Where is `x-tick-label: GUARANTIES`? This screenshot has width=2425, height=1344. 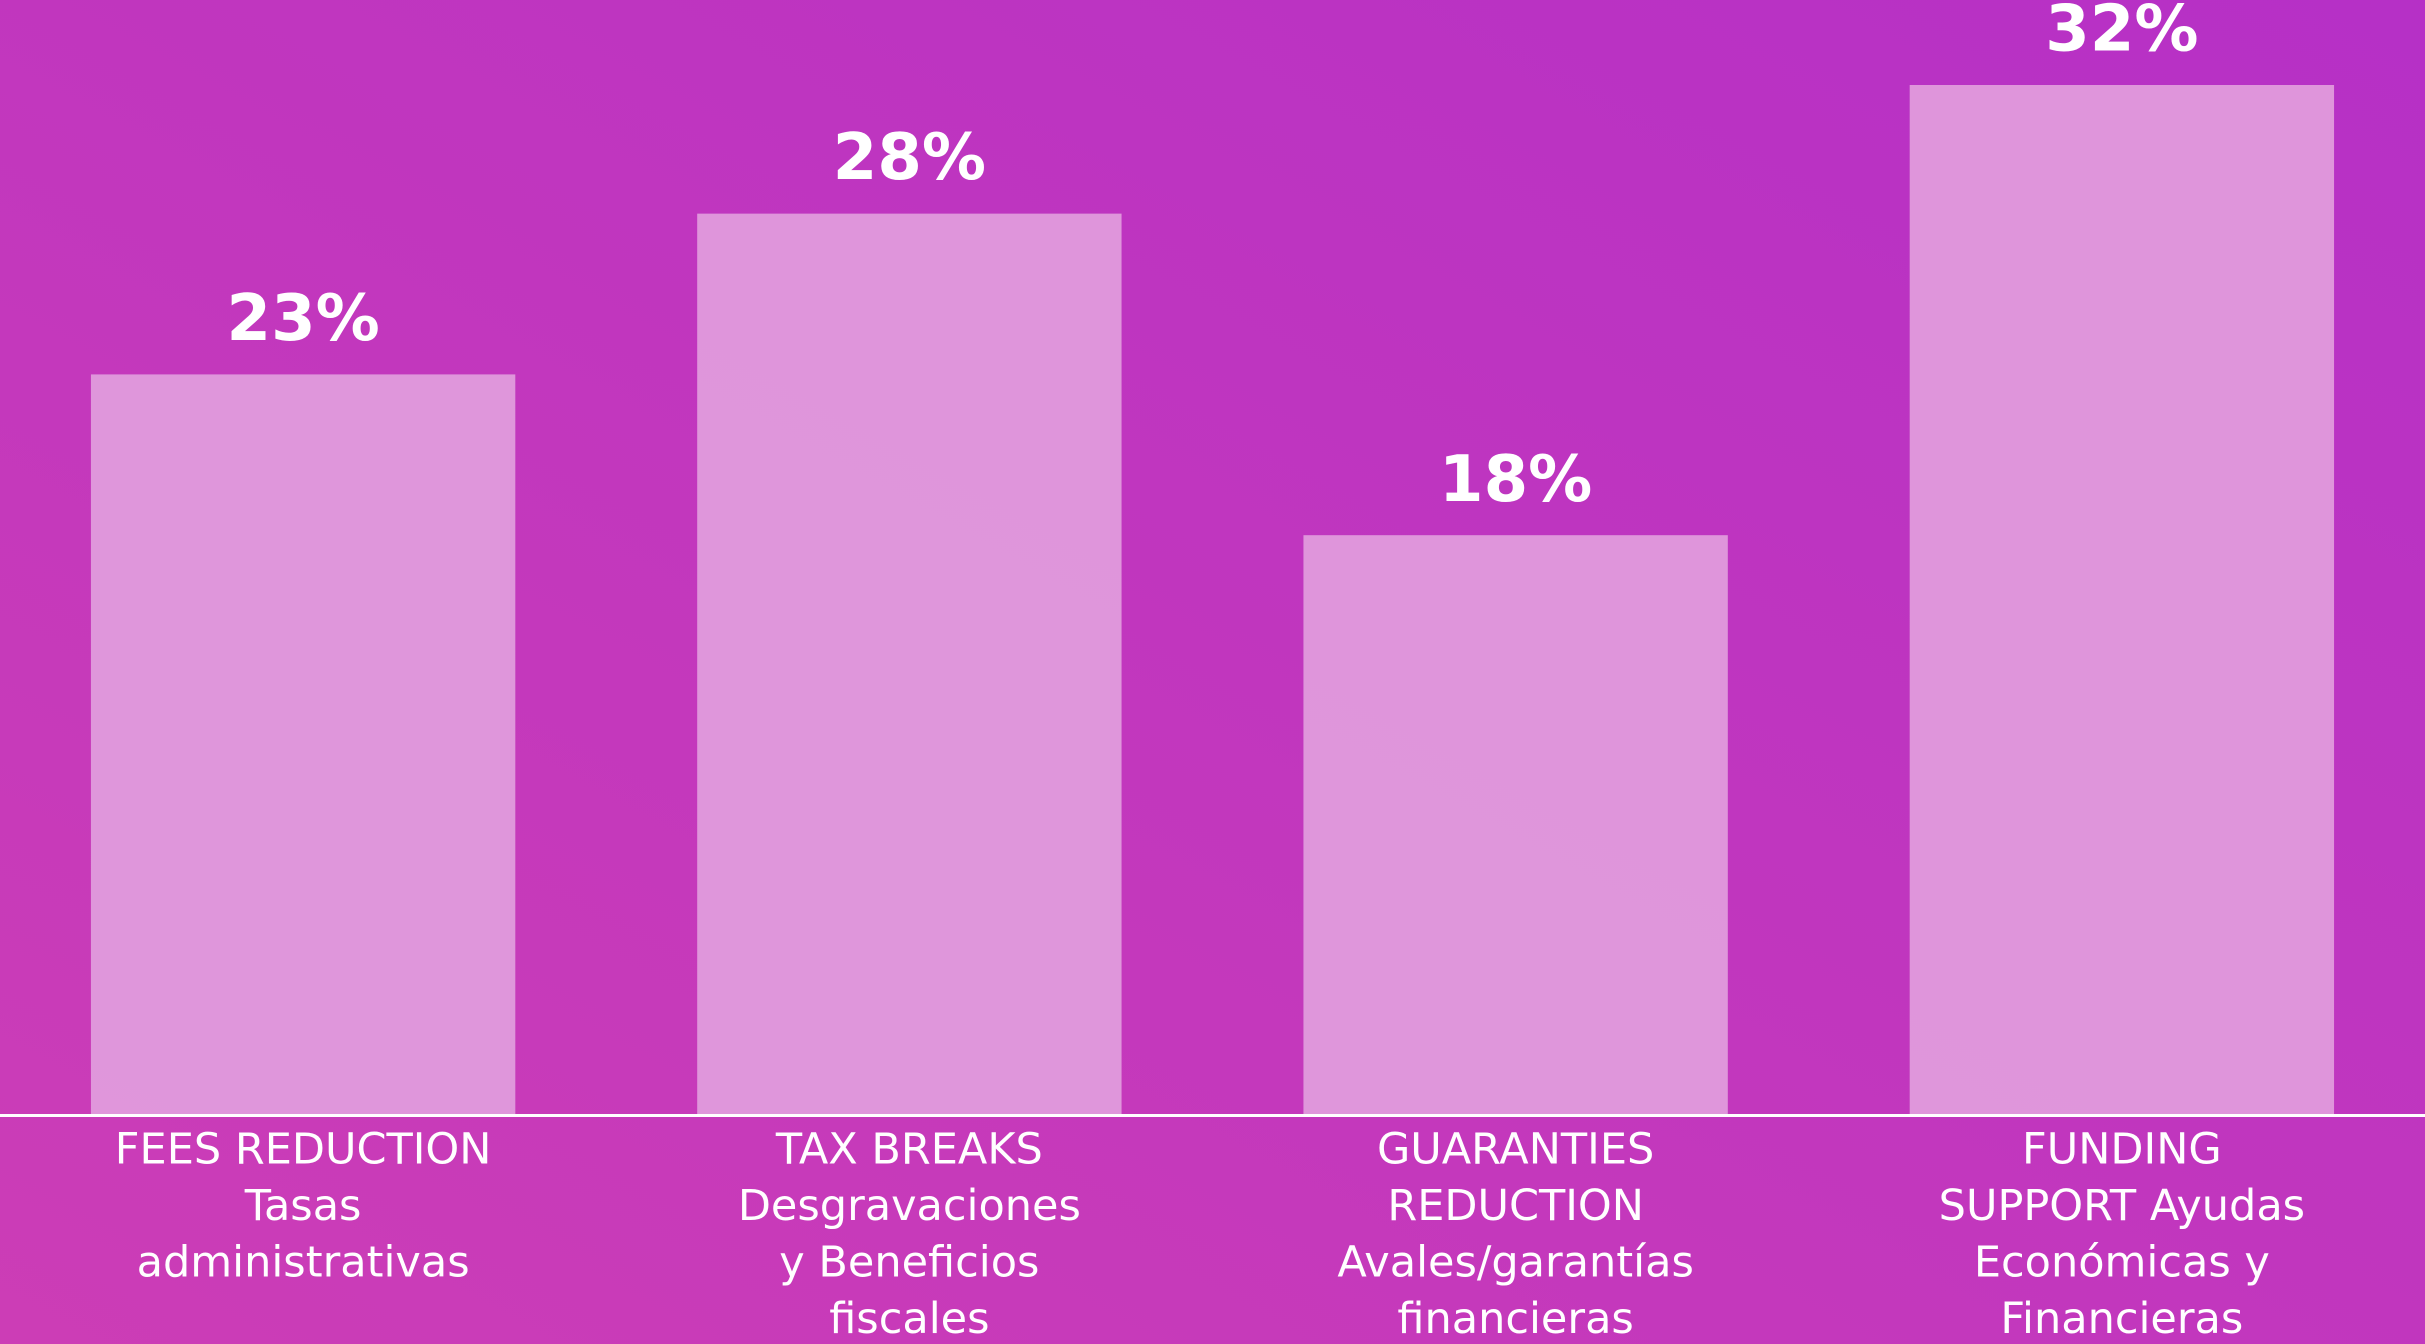 x-tick-label: GUARANTIES is located at coordinates (1515, 1150).